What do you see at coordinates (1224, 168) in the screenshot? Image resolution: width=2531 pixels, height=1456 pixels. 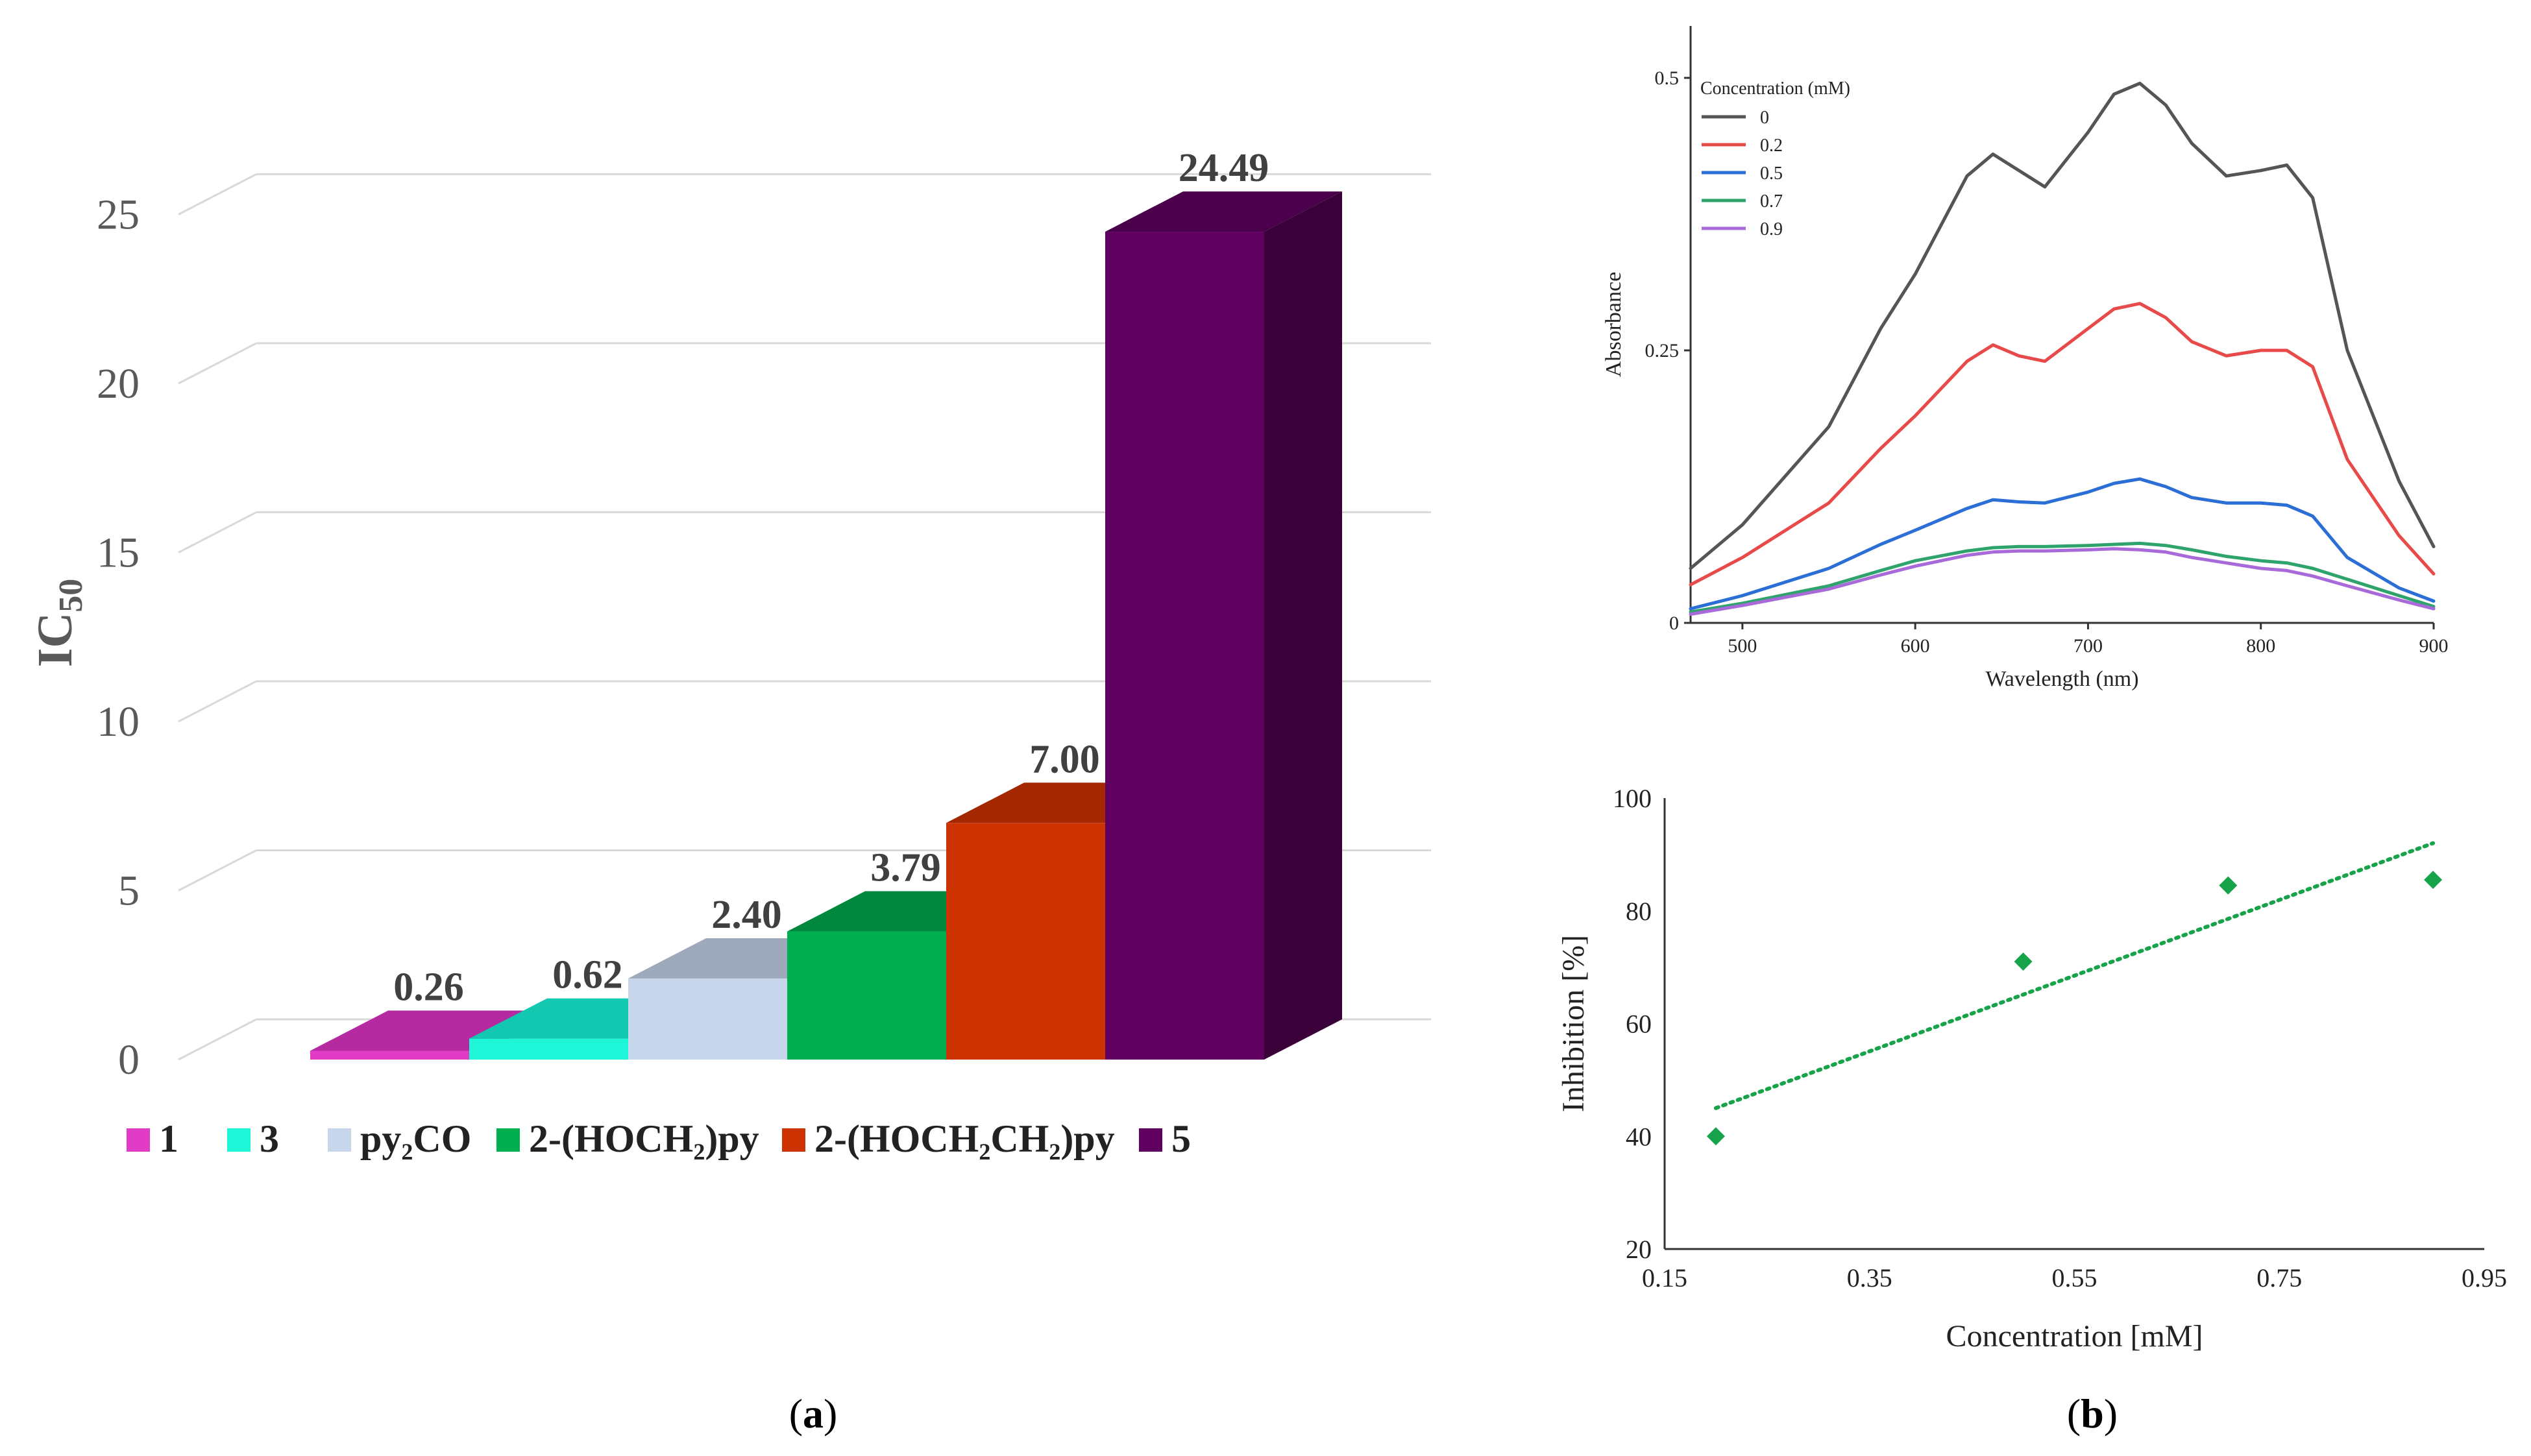 I see `bar-value-label: 24.49` at bounding box center [1224, 168].